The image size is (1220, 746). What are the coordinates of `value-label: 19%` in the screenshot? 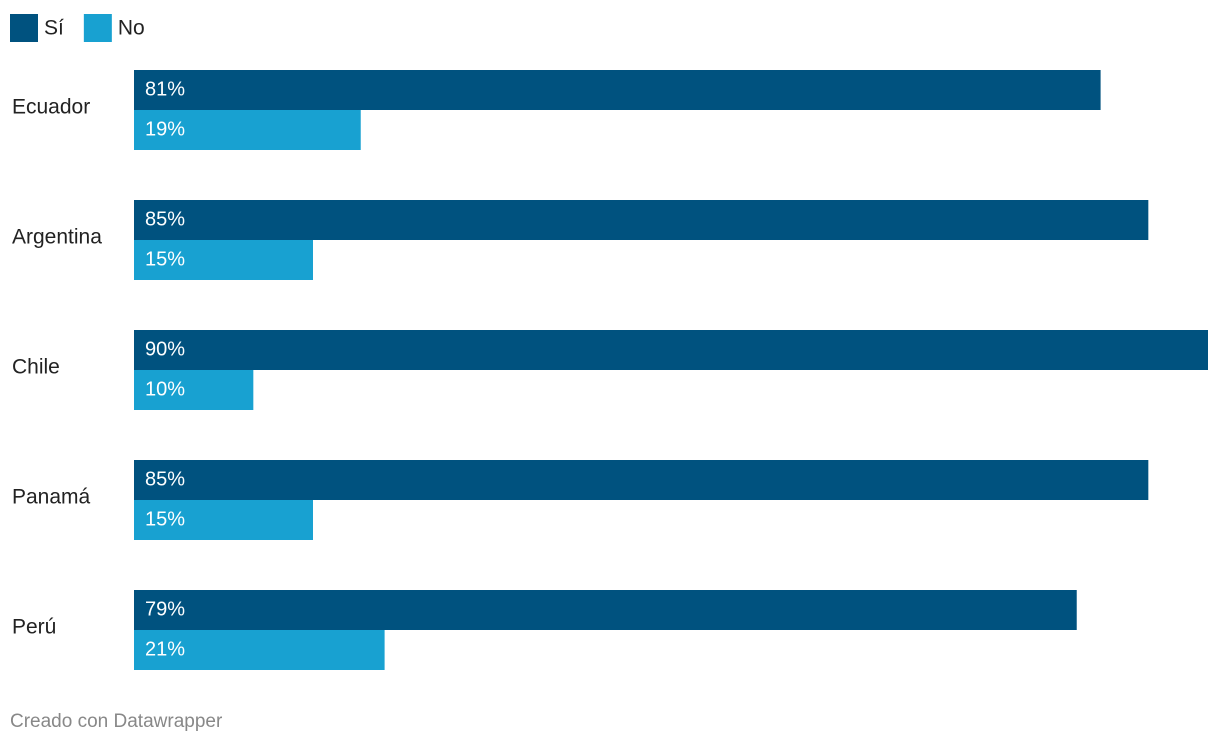 It's located at (165, 129).